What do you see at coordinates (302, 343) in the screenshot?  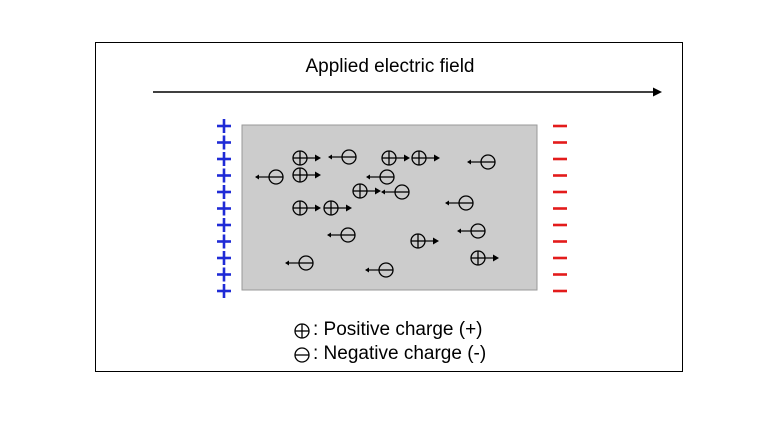 I see `legend-icons` at bounding box center [302, 343].